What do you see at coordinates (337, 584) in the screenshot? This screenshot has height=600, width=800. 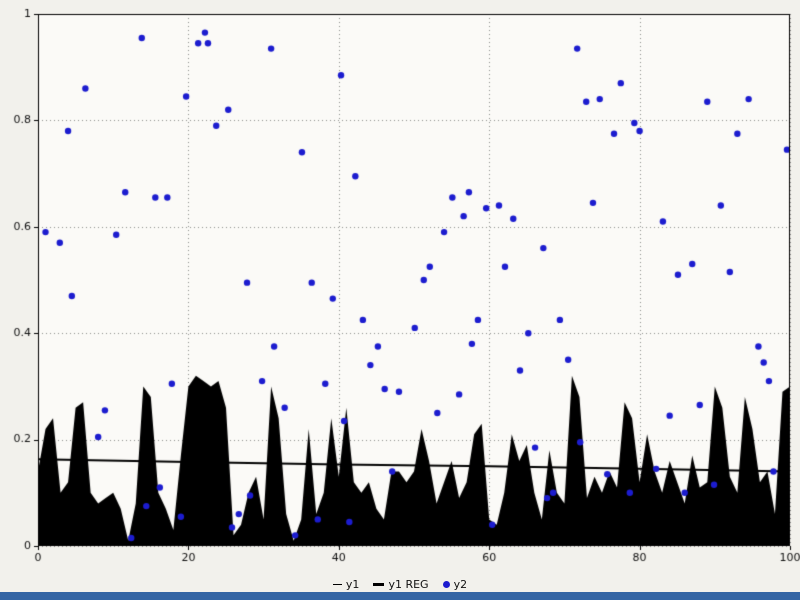 I see `y1-line-sample-icon` at bounding box center [337, 584].